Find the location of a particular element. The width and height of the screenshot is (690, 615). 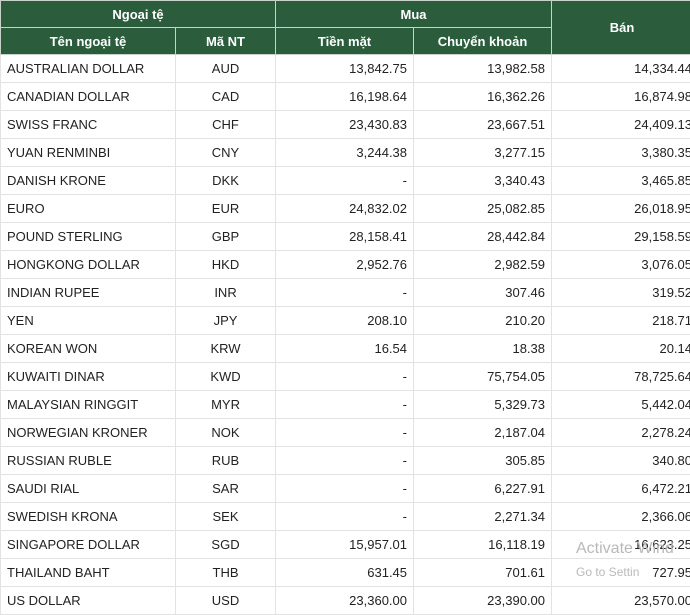

table-cell: 2,366.06 is located at coordinates (621, 517).